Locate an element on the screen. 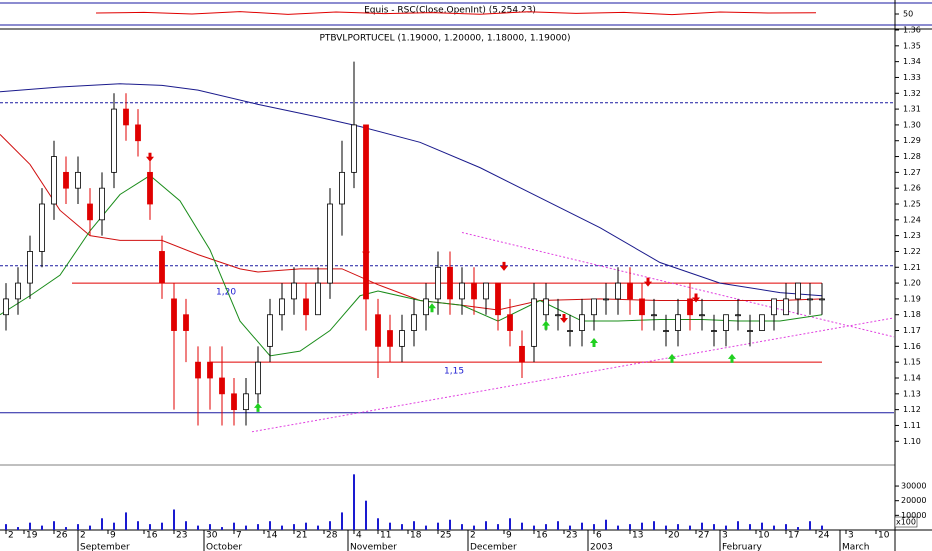 This screenshot has height=551, width=932. y-tick-label: 1.27 is located at coordinates (912, 172).